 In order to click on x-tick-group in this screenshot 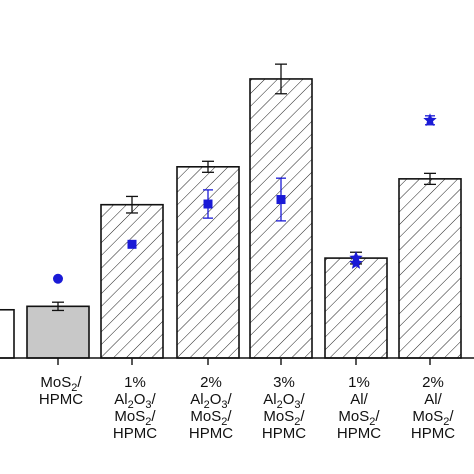, I will do `click(244, 361)`.